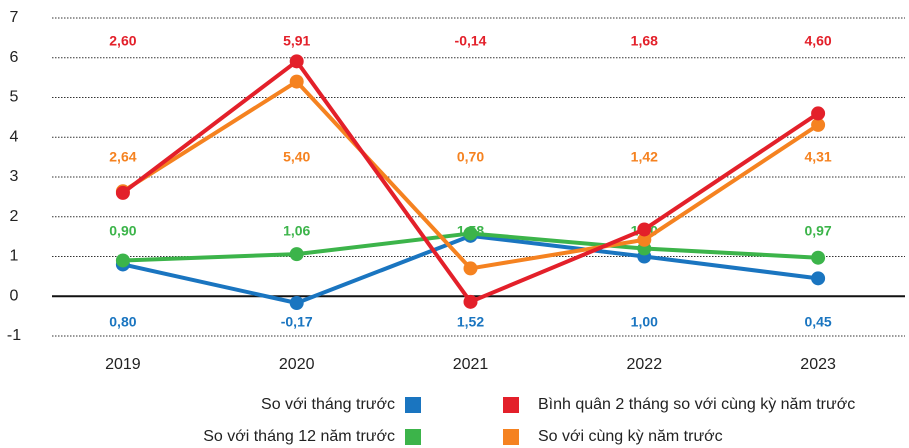 This screenshot has width=909, height=448. I want to click on data-label: 4,60, so click(817, 41).